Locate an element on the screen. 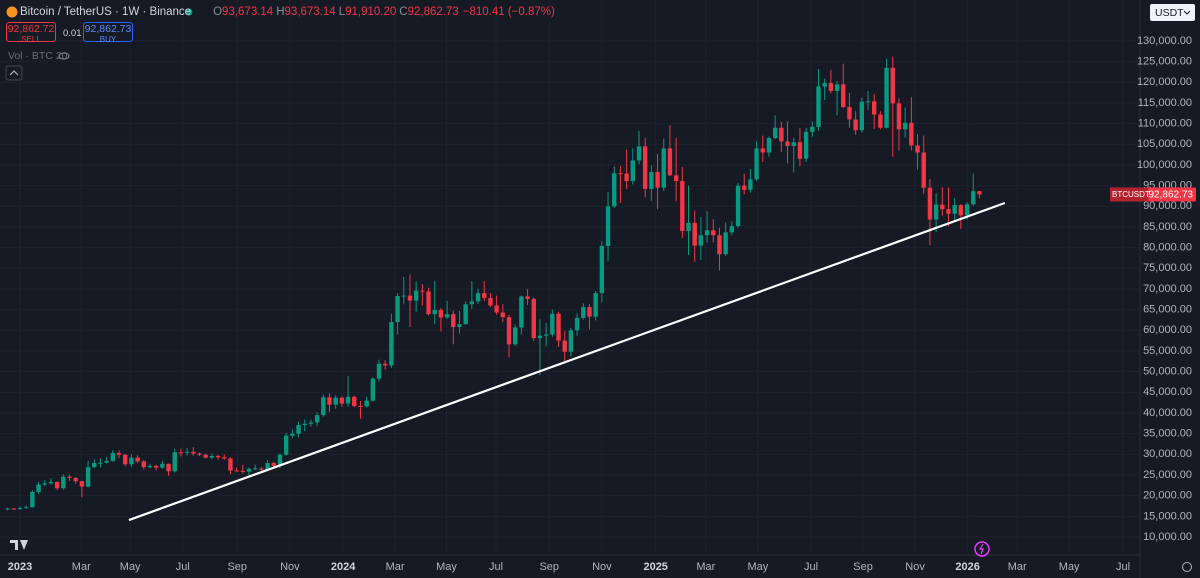 This screenshot has width=1200, height=578. spread: 0.01 is located at coordinates (72, 33).